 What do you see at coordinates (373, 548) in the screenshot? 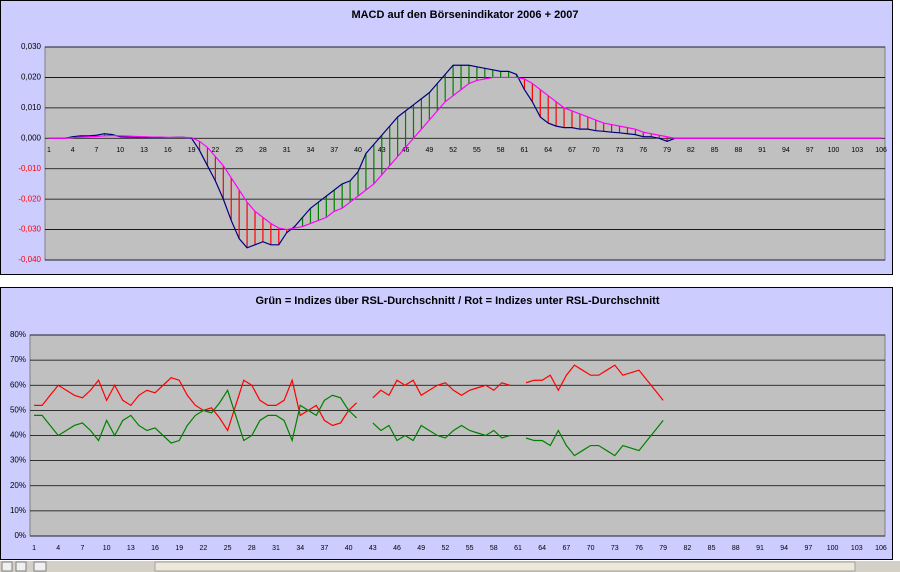
I see `x-tick-label: 43` at bounding box center [373, 548].